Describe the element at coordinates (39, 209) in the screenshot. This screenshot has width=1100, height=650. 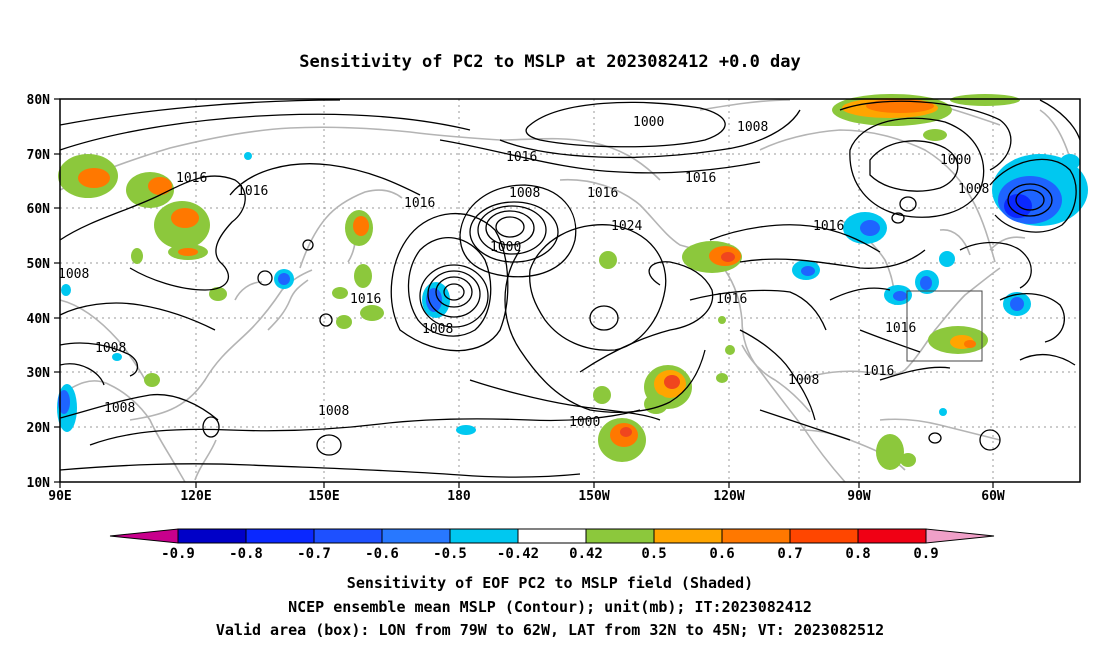
I see `lat-label: 60N` at that location.